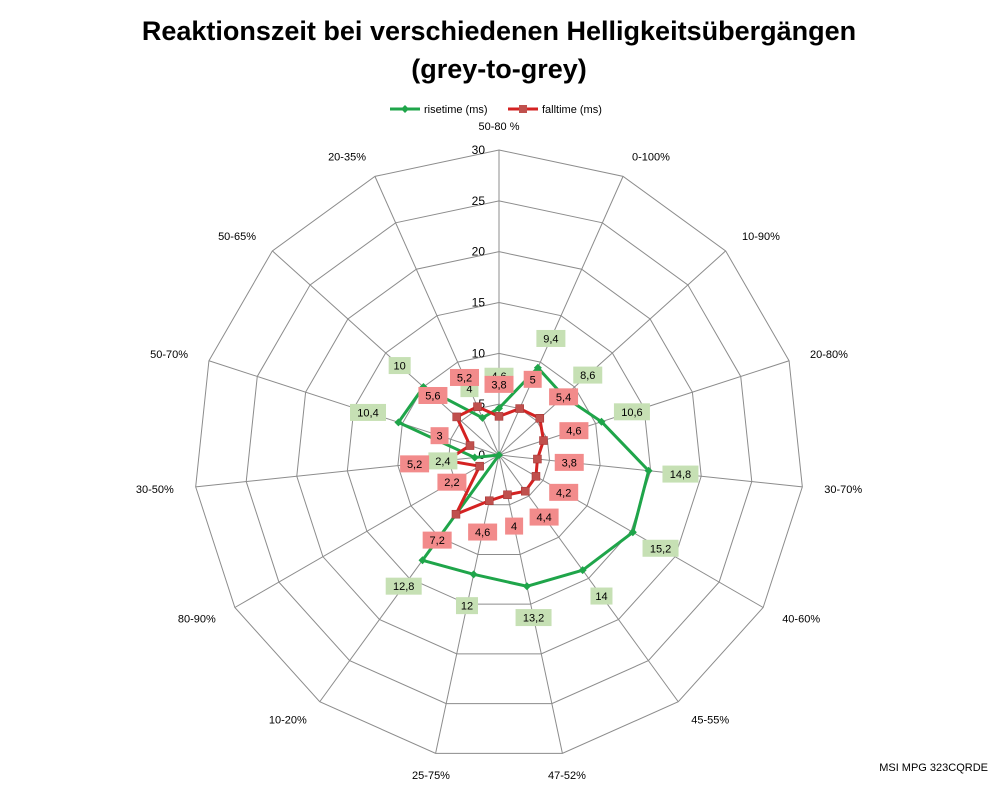  I want to click on legend-label: falltime (ms), so click(572, 110).